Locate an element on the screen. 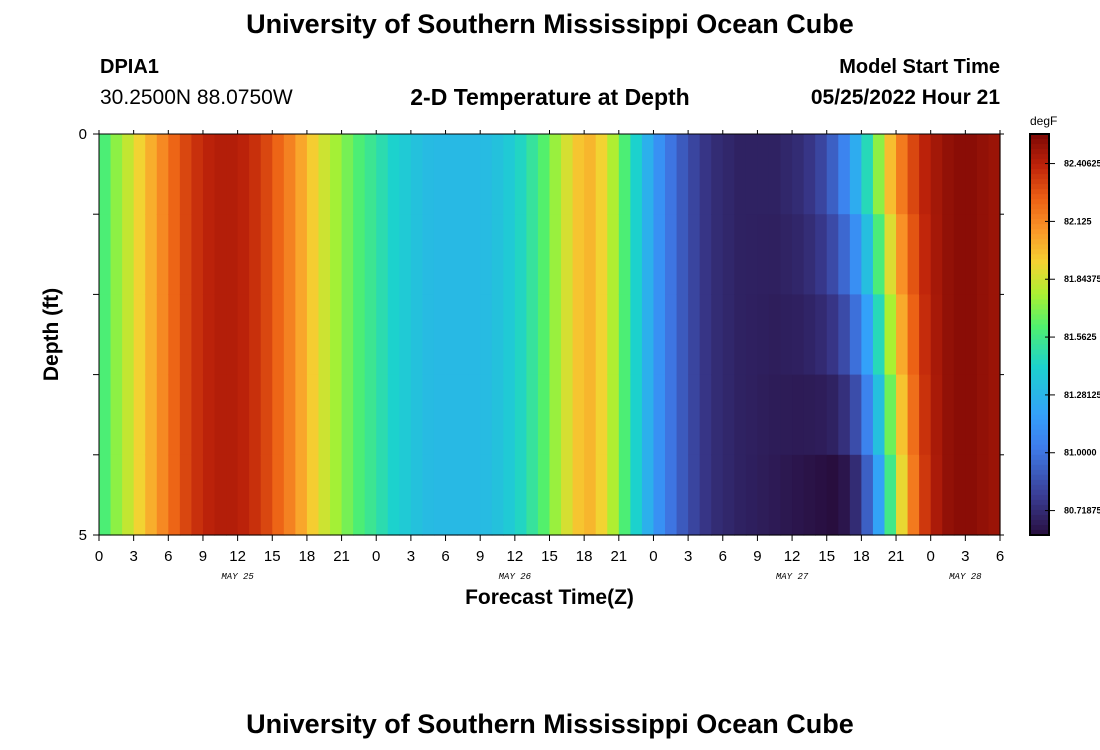 Image resolution: width=1100 pixels, height=750 pixels. y-axis-label: Depth (ft) is located at coordinates (51, 334).